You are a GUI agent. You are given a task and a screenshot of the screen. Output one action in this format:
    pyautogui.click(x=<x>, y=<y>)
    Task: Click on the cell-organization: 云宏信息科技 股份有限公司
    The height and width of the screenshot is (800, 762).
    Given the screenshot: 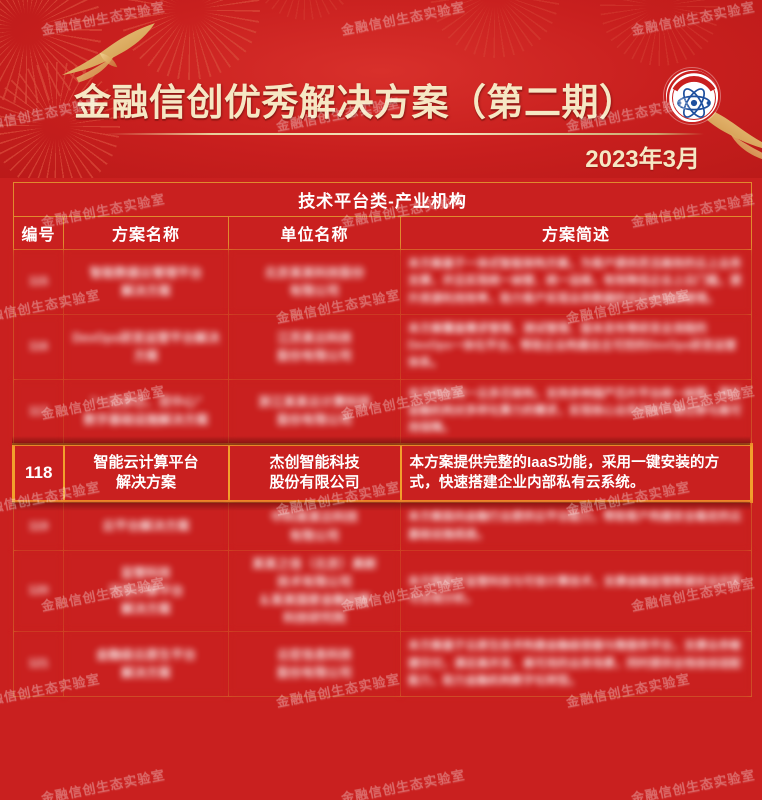 What is the action you would take?
    pyautogui.click(x=314, y=664)
    